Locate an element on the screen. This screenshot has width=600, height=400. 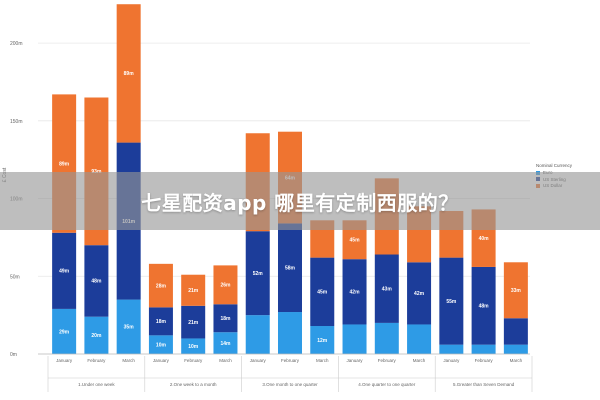
data-label: 28m is located at coordinates (161, 286).